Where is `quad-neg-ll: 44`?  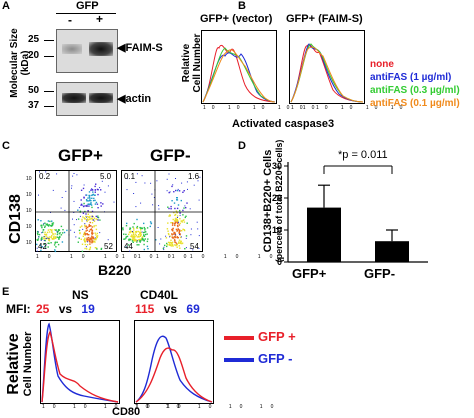 quad-neg-ll: 44 is located at coordinates (128, 246).